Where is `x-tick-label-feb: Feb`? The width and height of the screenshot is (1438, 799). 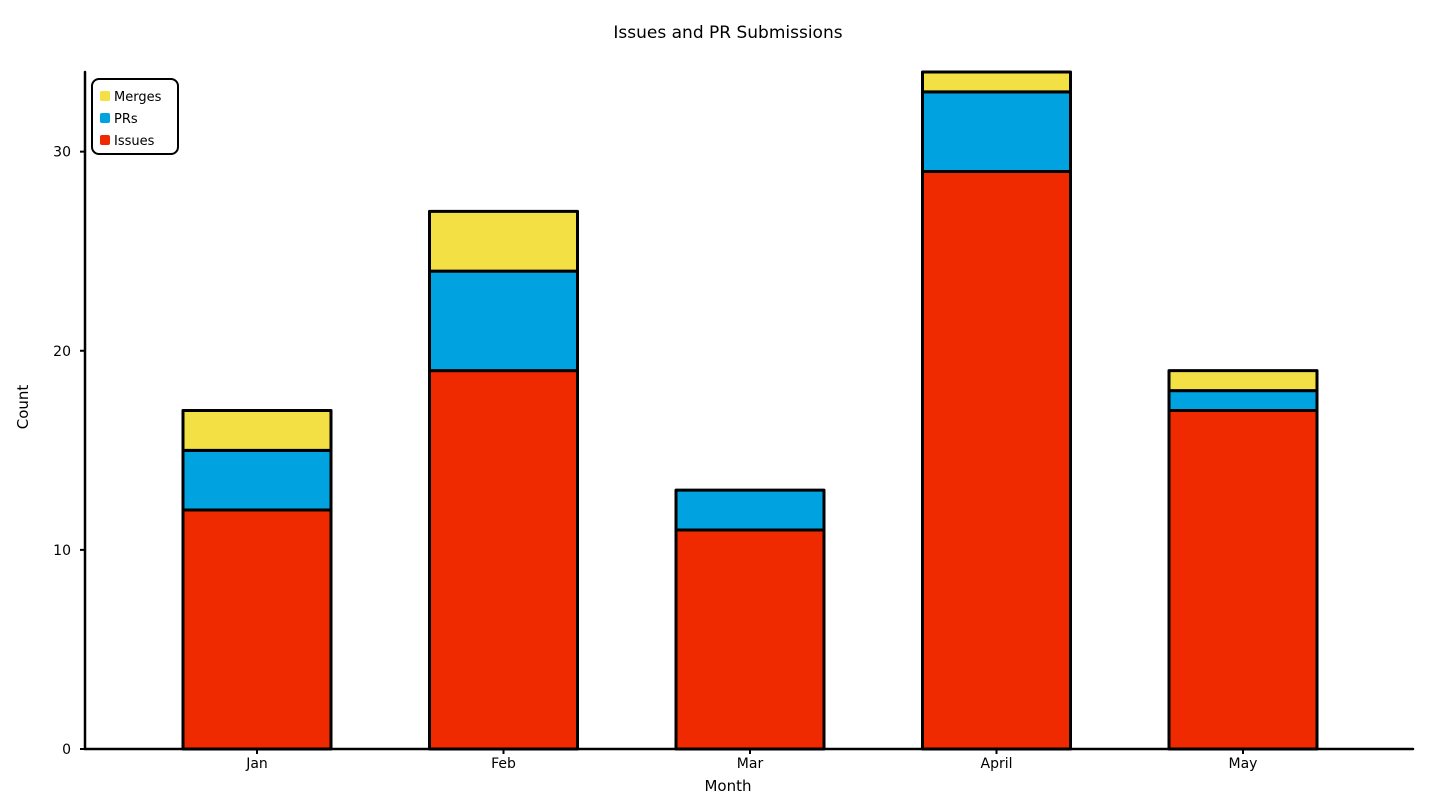 x-tick-label-feb: Feb is located at coordinates (503, 764).